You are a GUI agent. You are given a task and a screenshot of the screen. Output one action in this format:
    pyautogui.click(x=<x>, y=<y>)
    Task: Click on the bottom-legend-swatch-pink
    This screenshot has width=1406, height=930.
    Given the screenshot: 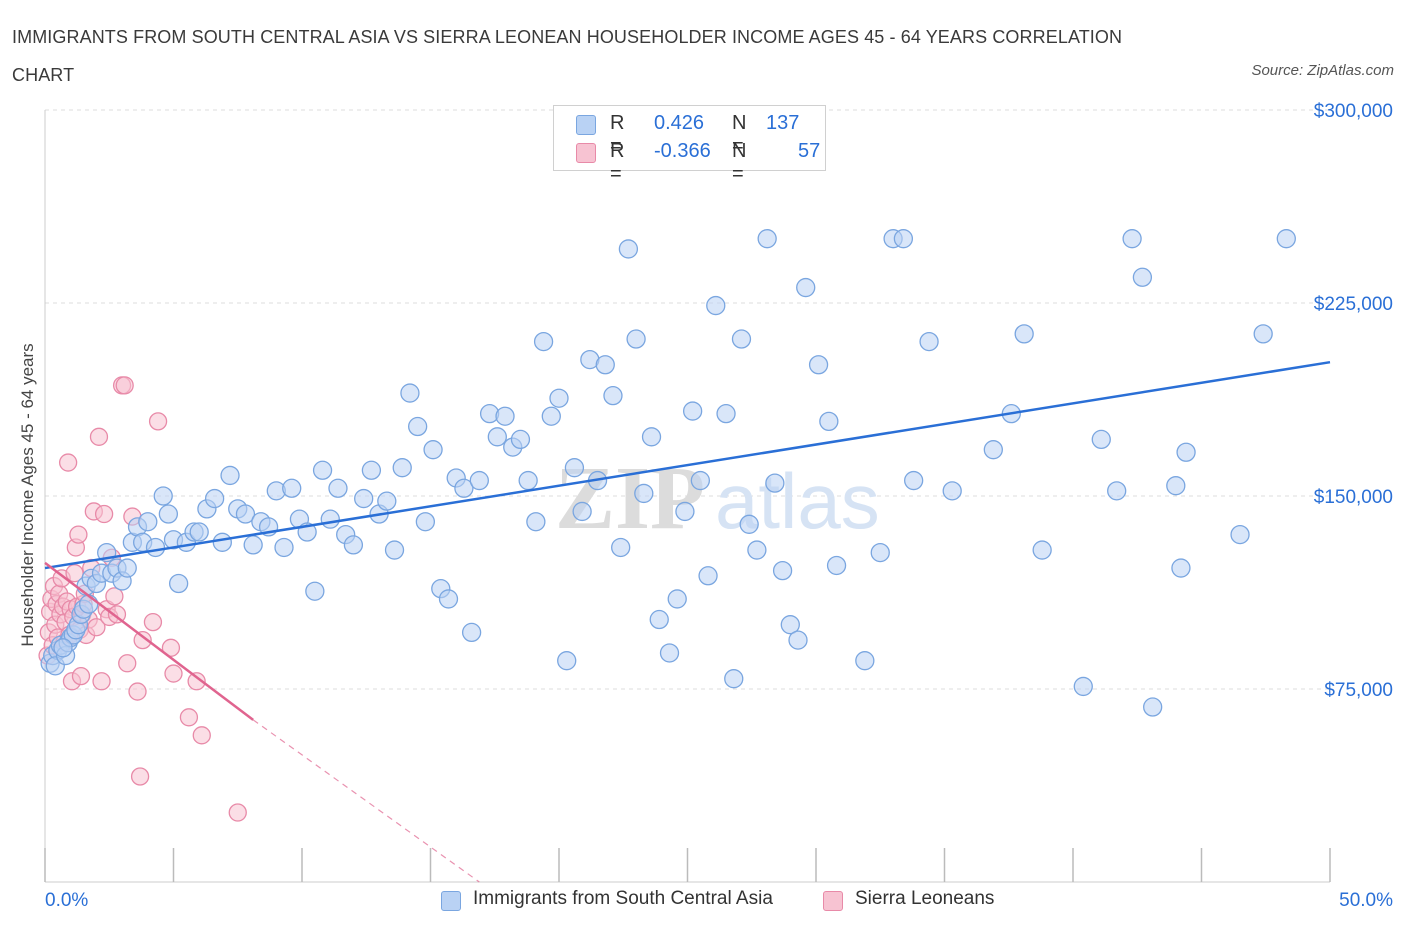 What is the action you would take?
    pyautogui.click(x=833, y=901)
    